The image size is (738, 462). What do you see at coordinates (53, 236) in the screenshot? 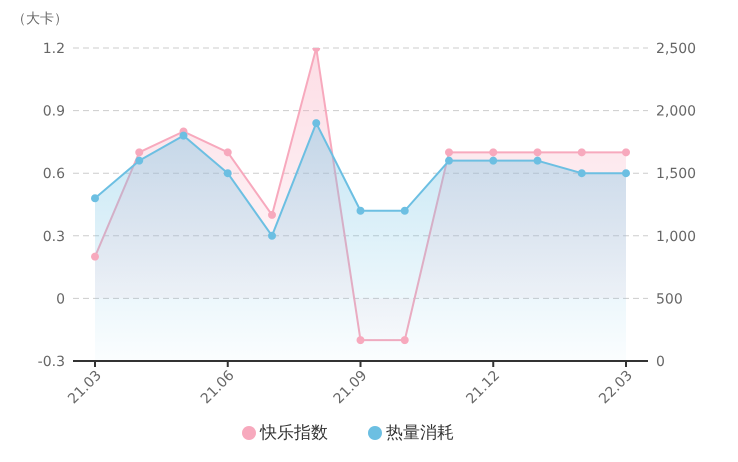
I see `y-tick-label: 0.3` at bounding box center [53, 236].